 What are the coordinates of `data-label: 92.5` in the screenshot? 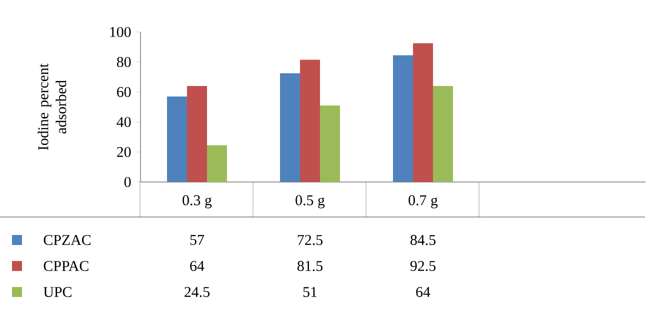 It's located at (423, 266).